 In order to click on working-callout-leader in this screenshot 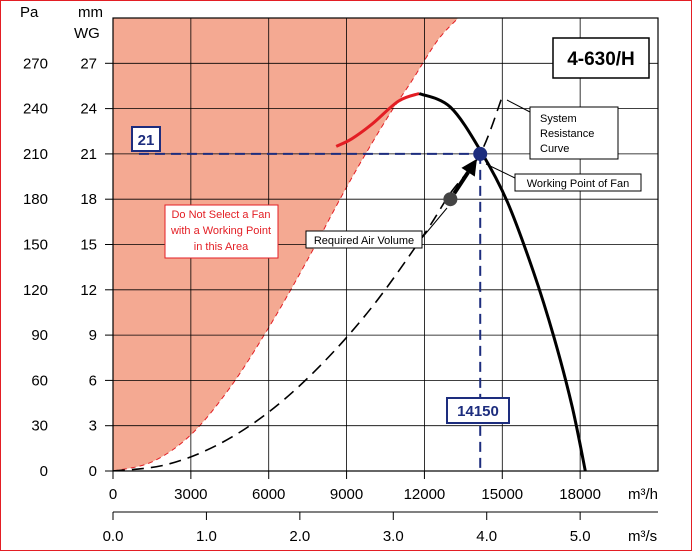, I will do `click(500, 171)`.